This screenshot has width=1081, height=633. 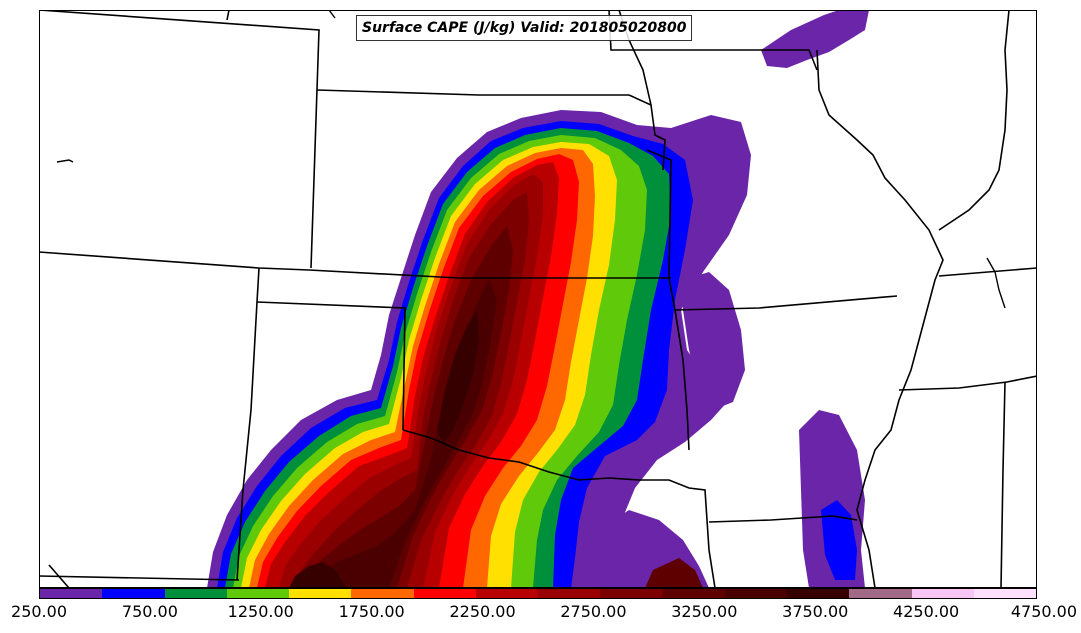 I want to click on state-border-panhandle, so click(x=331, y=366).